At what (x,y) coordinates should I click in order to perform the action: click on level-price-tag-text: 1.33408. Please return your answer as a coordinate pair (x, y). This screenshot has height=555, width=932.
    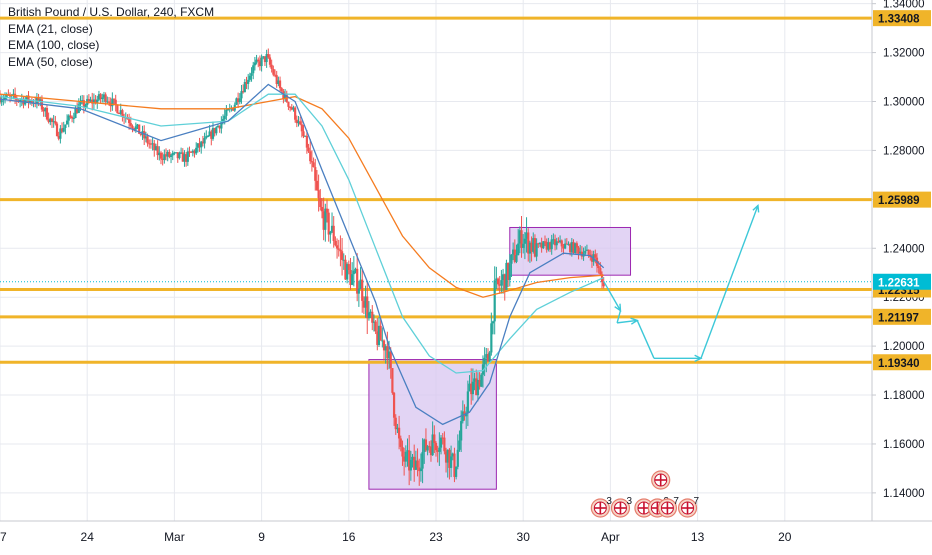
    Looking at the image, I should click on (899, 20).